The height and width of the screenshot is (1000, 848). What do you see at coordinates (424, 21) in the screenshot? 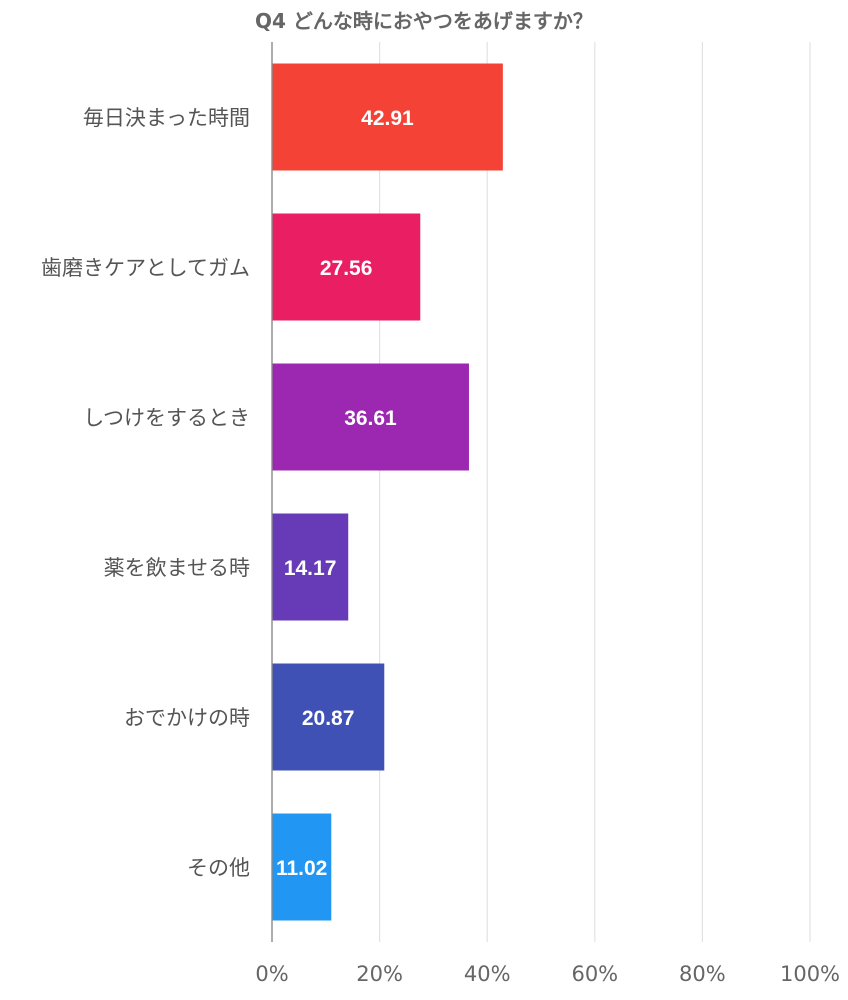
I see `chart-title: Q4 どんな時におやつをあげますか？` at bounding box center [424, 21].